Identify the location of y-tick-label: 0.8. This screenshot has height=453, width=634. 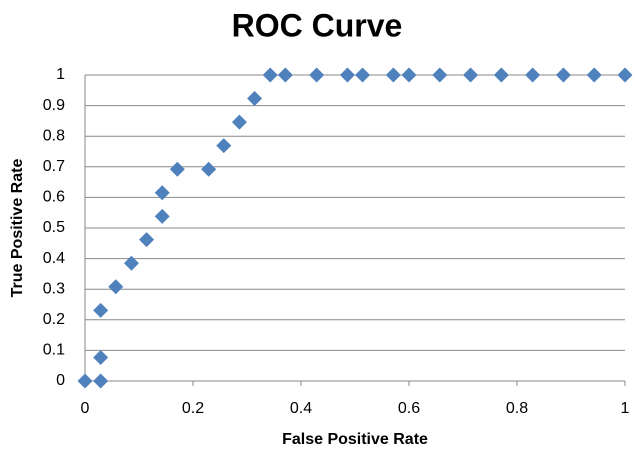
(54, 135).